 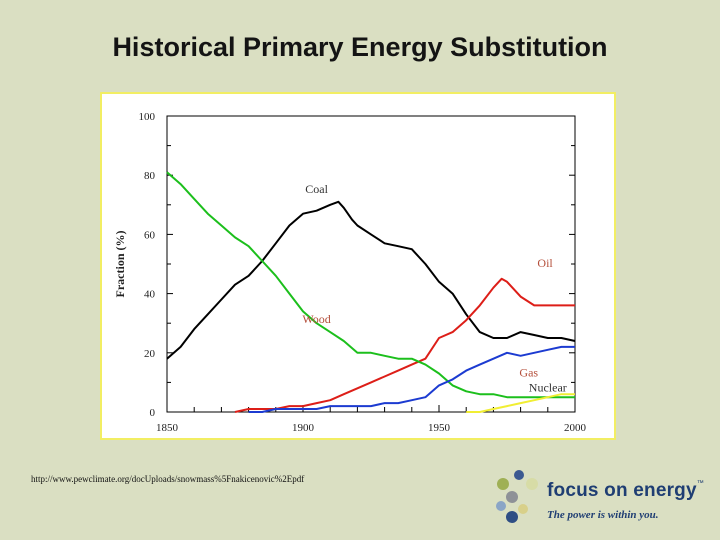 I want to click on series-label-nuclear: Nuclear, so click(x=548, y=387).